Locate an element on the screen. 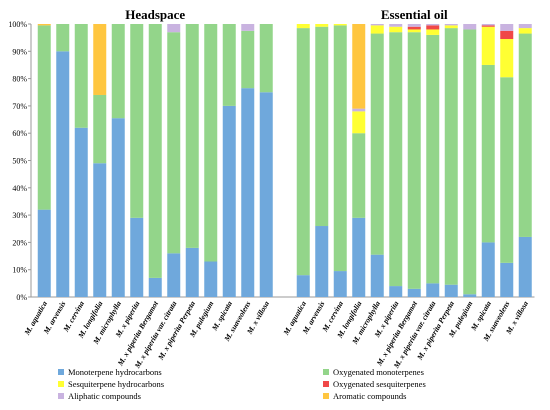  legend-label: Oxygenated monoterpenes is located at coordinates (378, 372).